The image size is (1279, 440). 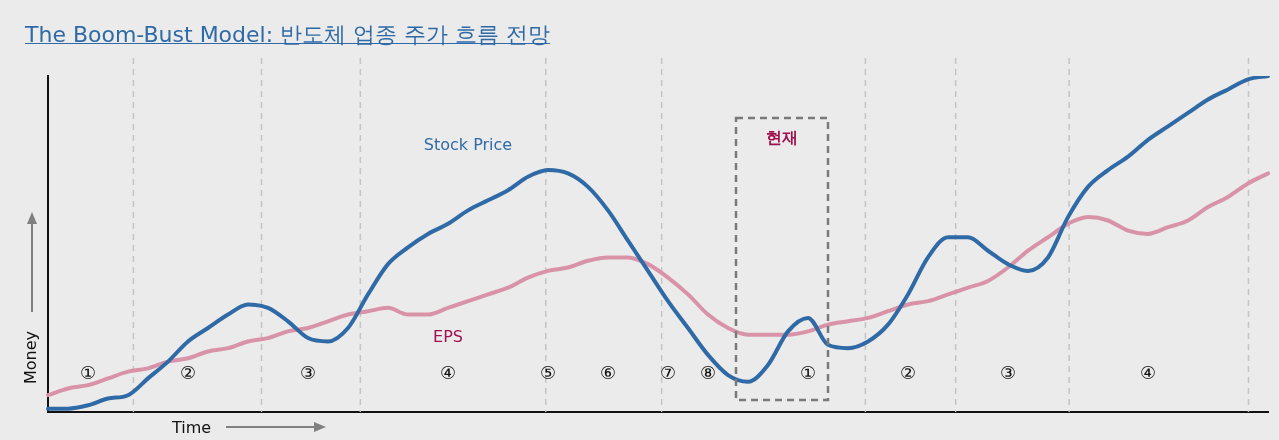 What do you see at coordinates (608, 372) in the screenshot?
I see `x-tick-label: ⑥` at bounding box center [608, 372].